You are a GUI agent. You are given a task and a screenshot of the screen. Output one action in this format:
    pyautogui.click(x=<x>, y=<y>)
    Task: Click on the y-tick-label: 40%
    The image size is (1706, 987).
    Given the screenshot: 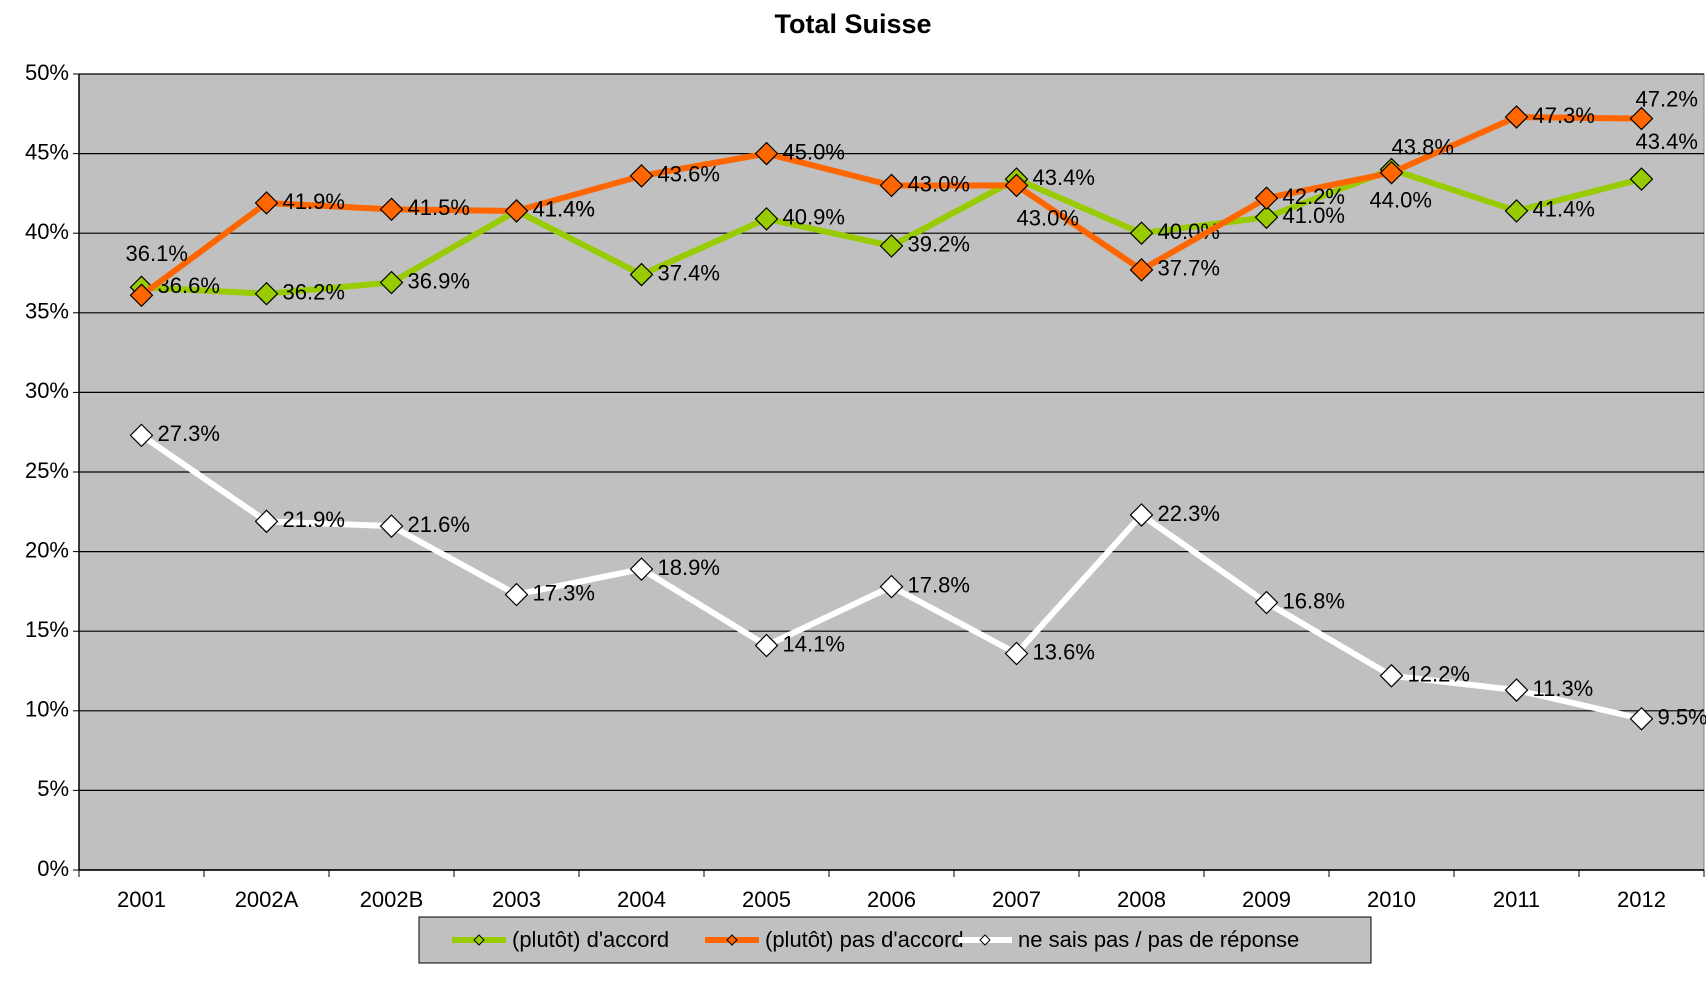 What is the action you would take?
    pyautogui.click(x=47, y=231)
    